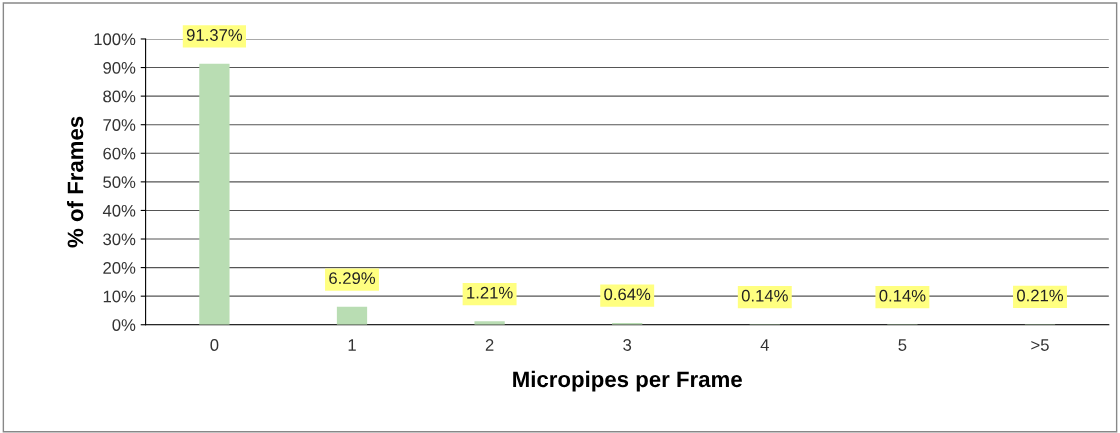 The height and width of the screenshot is (433, 1120). I want to click on y-tick-label: 30%, so click(119, 239).